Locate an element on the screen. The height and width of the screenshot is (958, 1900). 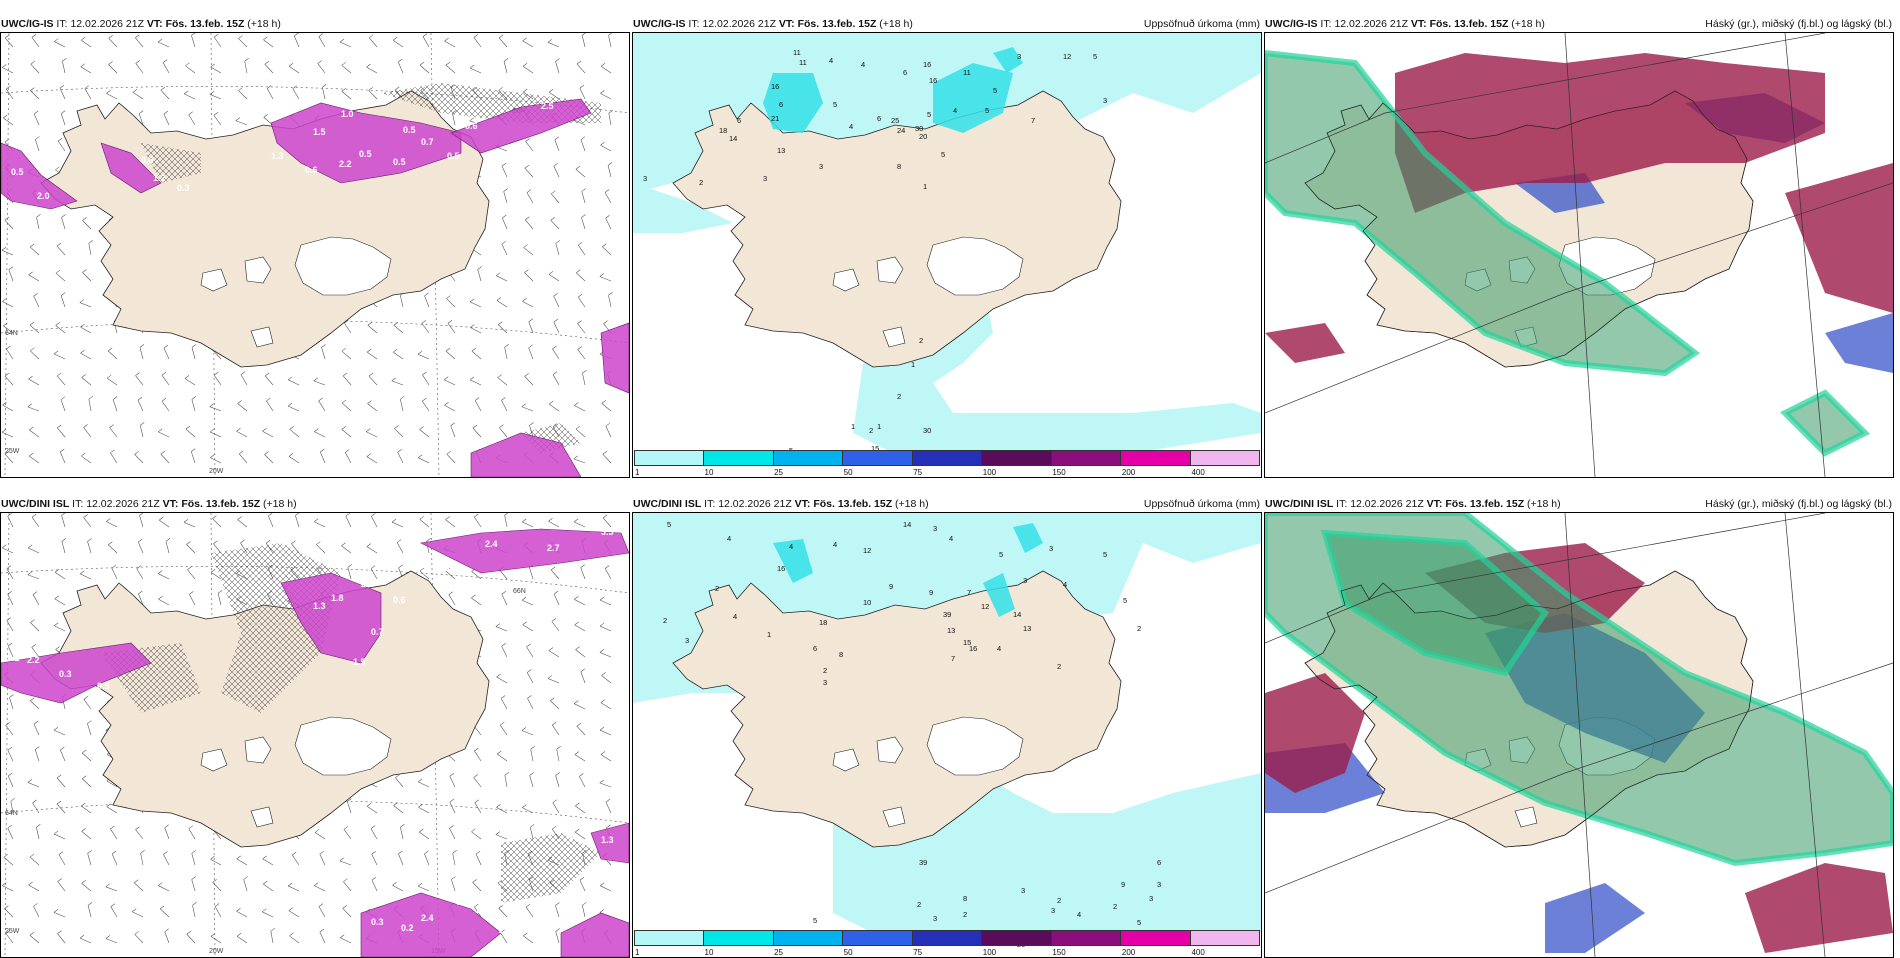
wind-value-label: 0.5 is located at coordinates (17, 172).